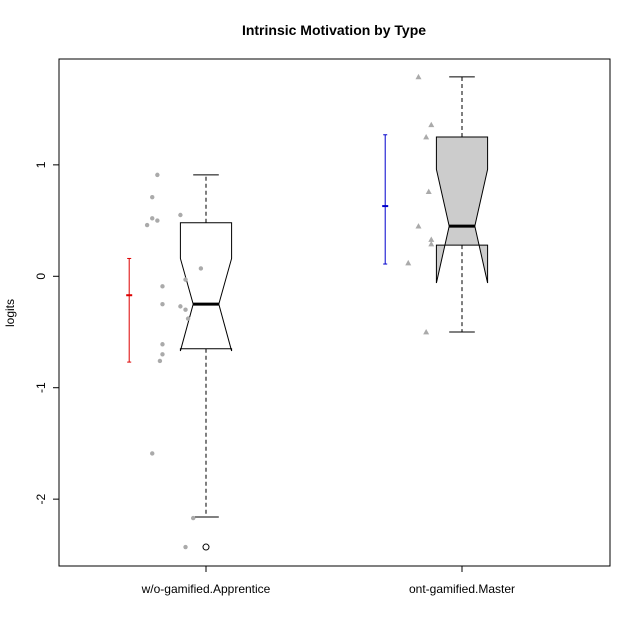  Describe the element at coordinates (47, 332) in the screenshot. I see `y-axis: -2 -1 0 1` at that location.